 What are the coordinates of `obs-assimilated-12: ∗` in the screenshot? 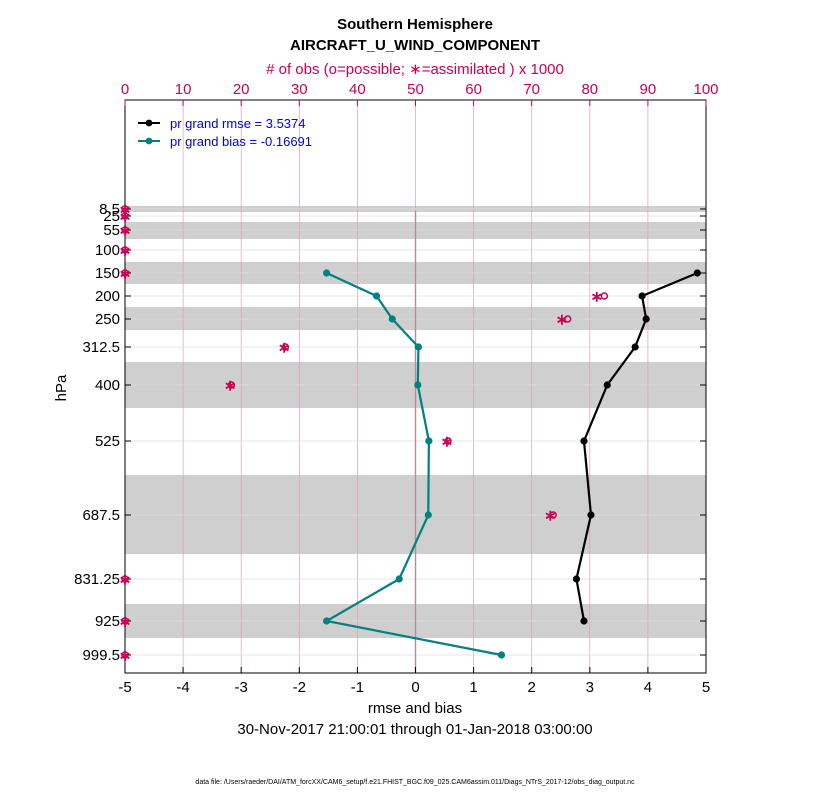 It's located at (125, 622).